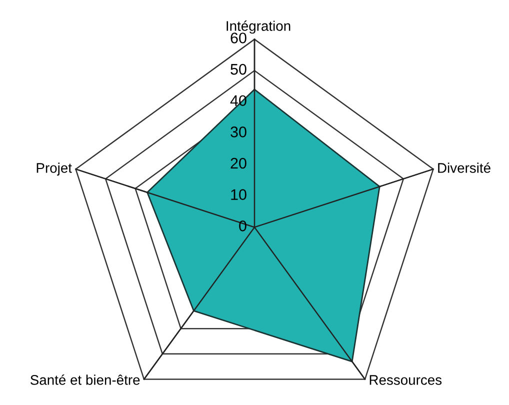 Image resolution: width=509 pixels, height=405 pixels. Describe the element at coordinates (238, 69) in the screenshot. I see `y-tick-label: 50` at that location.